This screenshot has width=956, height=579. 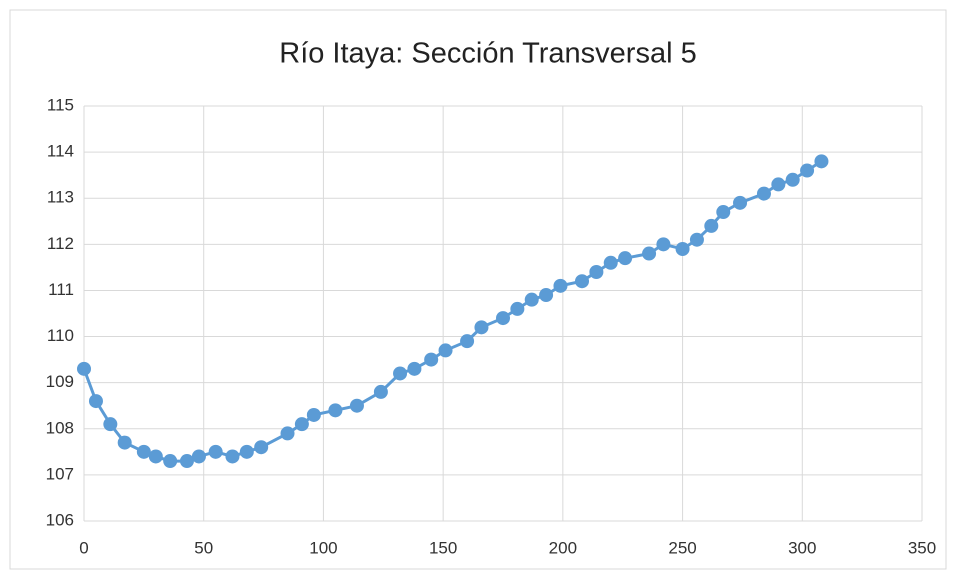 What do you see at coordinates (487, 54) in the screenshot?
I see `chart-title: Río Itaya: Sección Transversal 5` at bounding box center [487, 54].